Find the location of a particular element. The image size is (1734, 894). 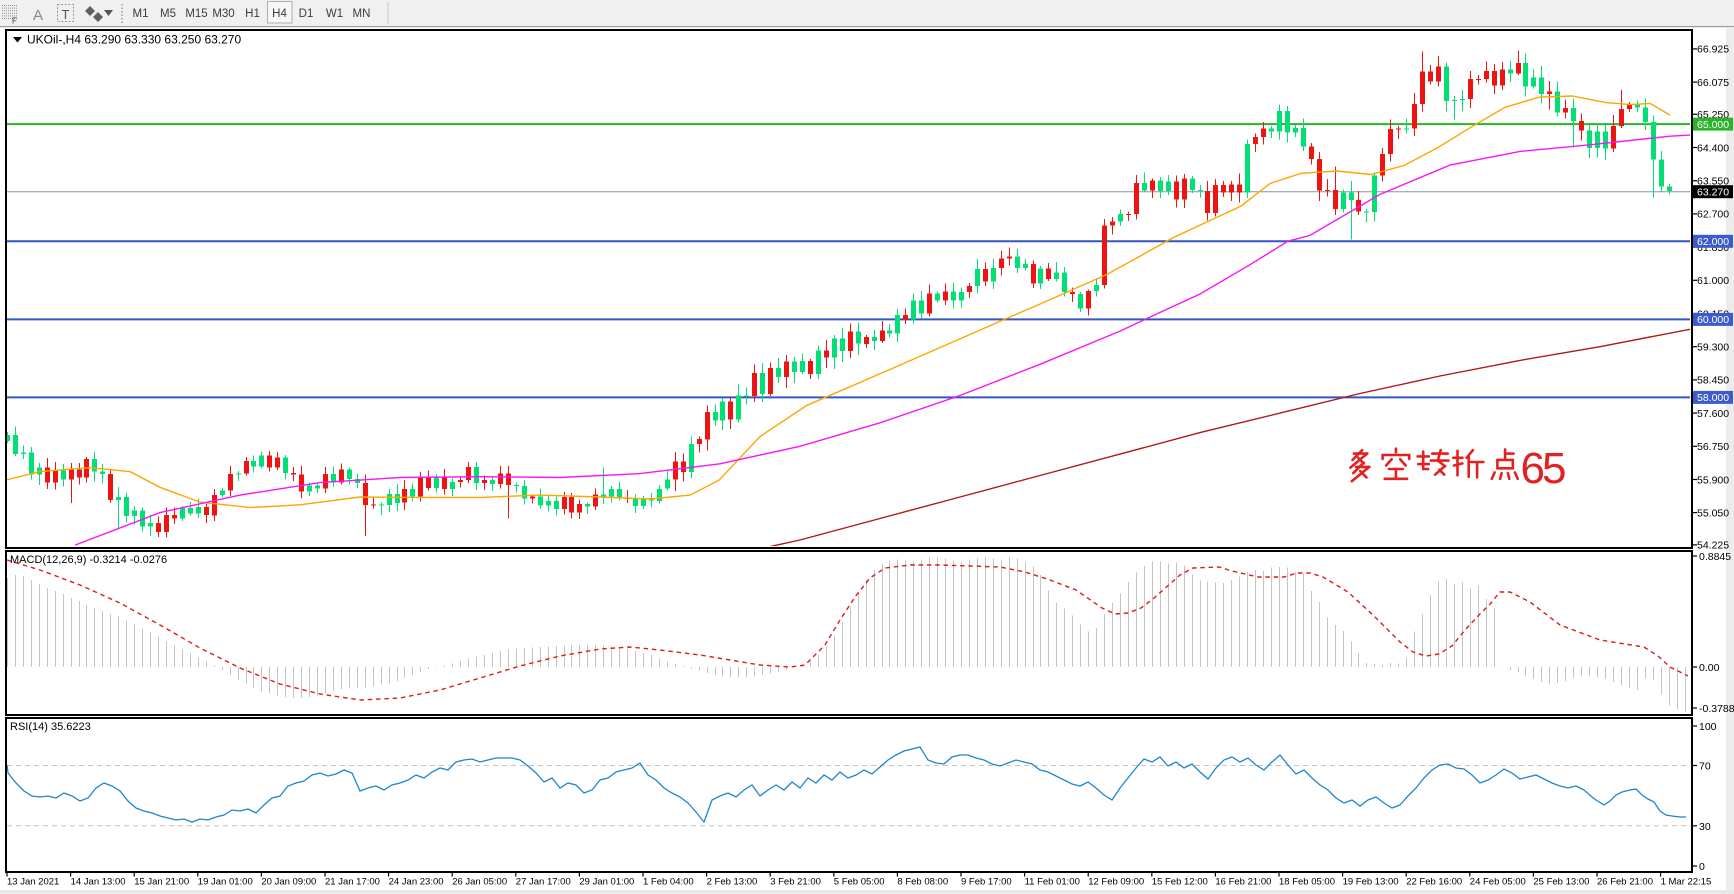

svg-text: 70 is located at coordinates (1705, 767).